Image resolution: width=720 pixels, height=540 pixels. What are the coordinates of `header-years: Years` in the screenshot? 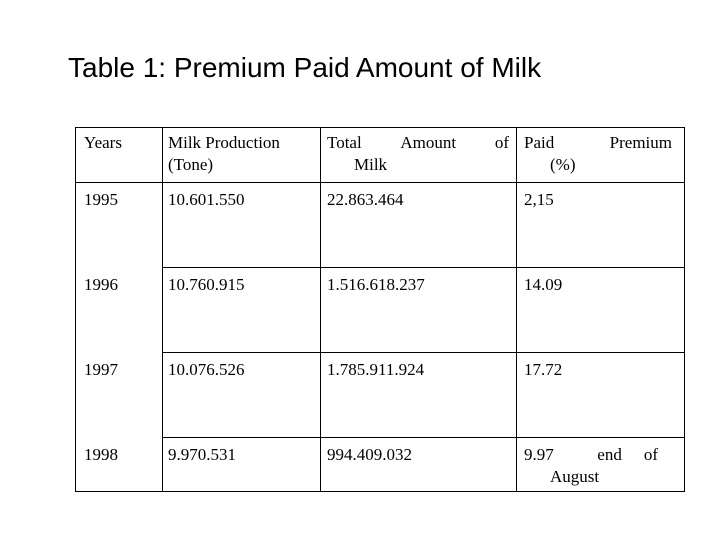 It's located at (103, 142).